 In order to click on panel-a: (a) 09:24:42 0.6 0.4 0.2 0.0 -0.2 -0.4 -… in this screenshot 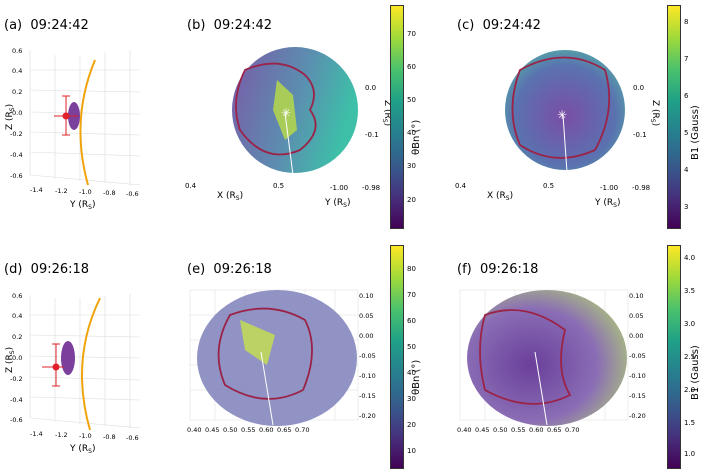, I will do `click(75, 117)`.